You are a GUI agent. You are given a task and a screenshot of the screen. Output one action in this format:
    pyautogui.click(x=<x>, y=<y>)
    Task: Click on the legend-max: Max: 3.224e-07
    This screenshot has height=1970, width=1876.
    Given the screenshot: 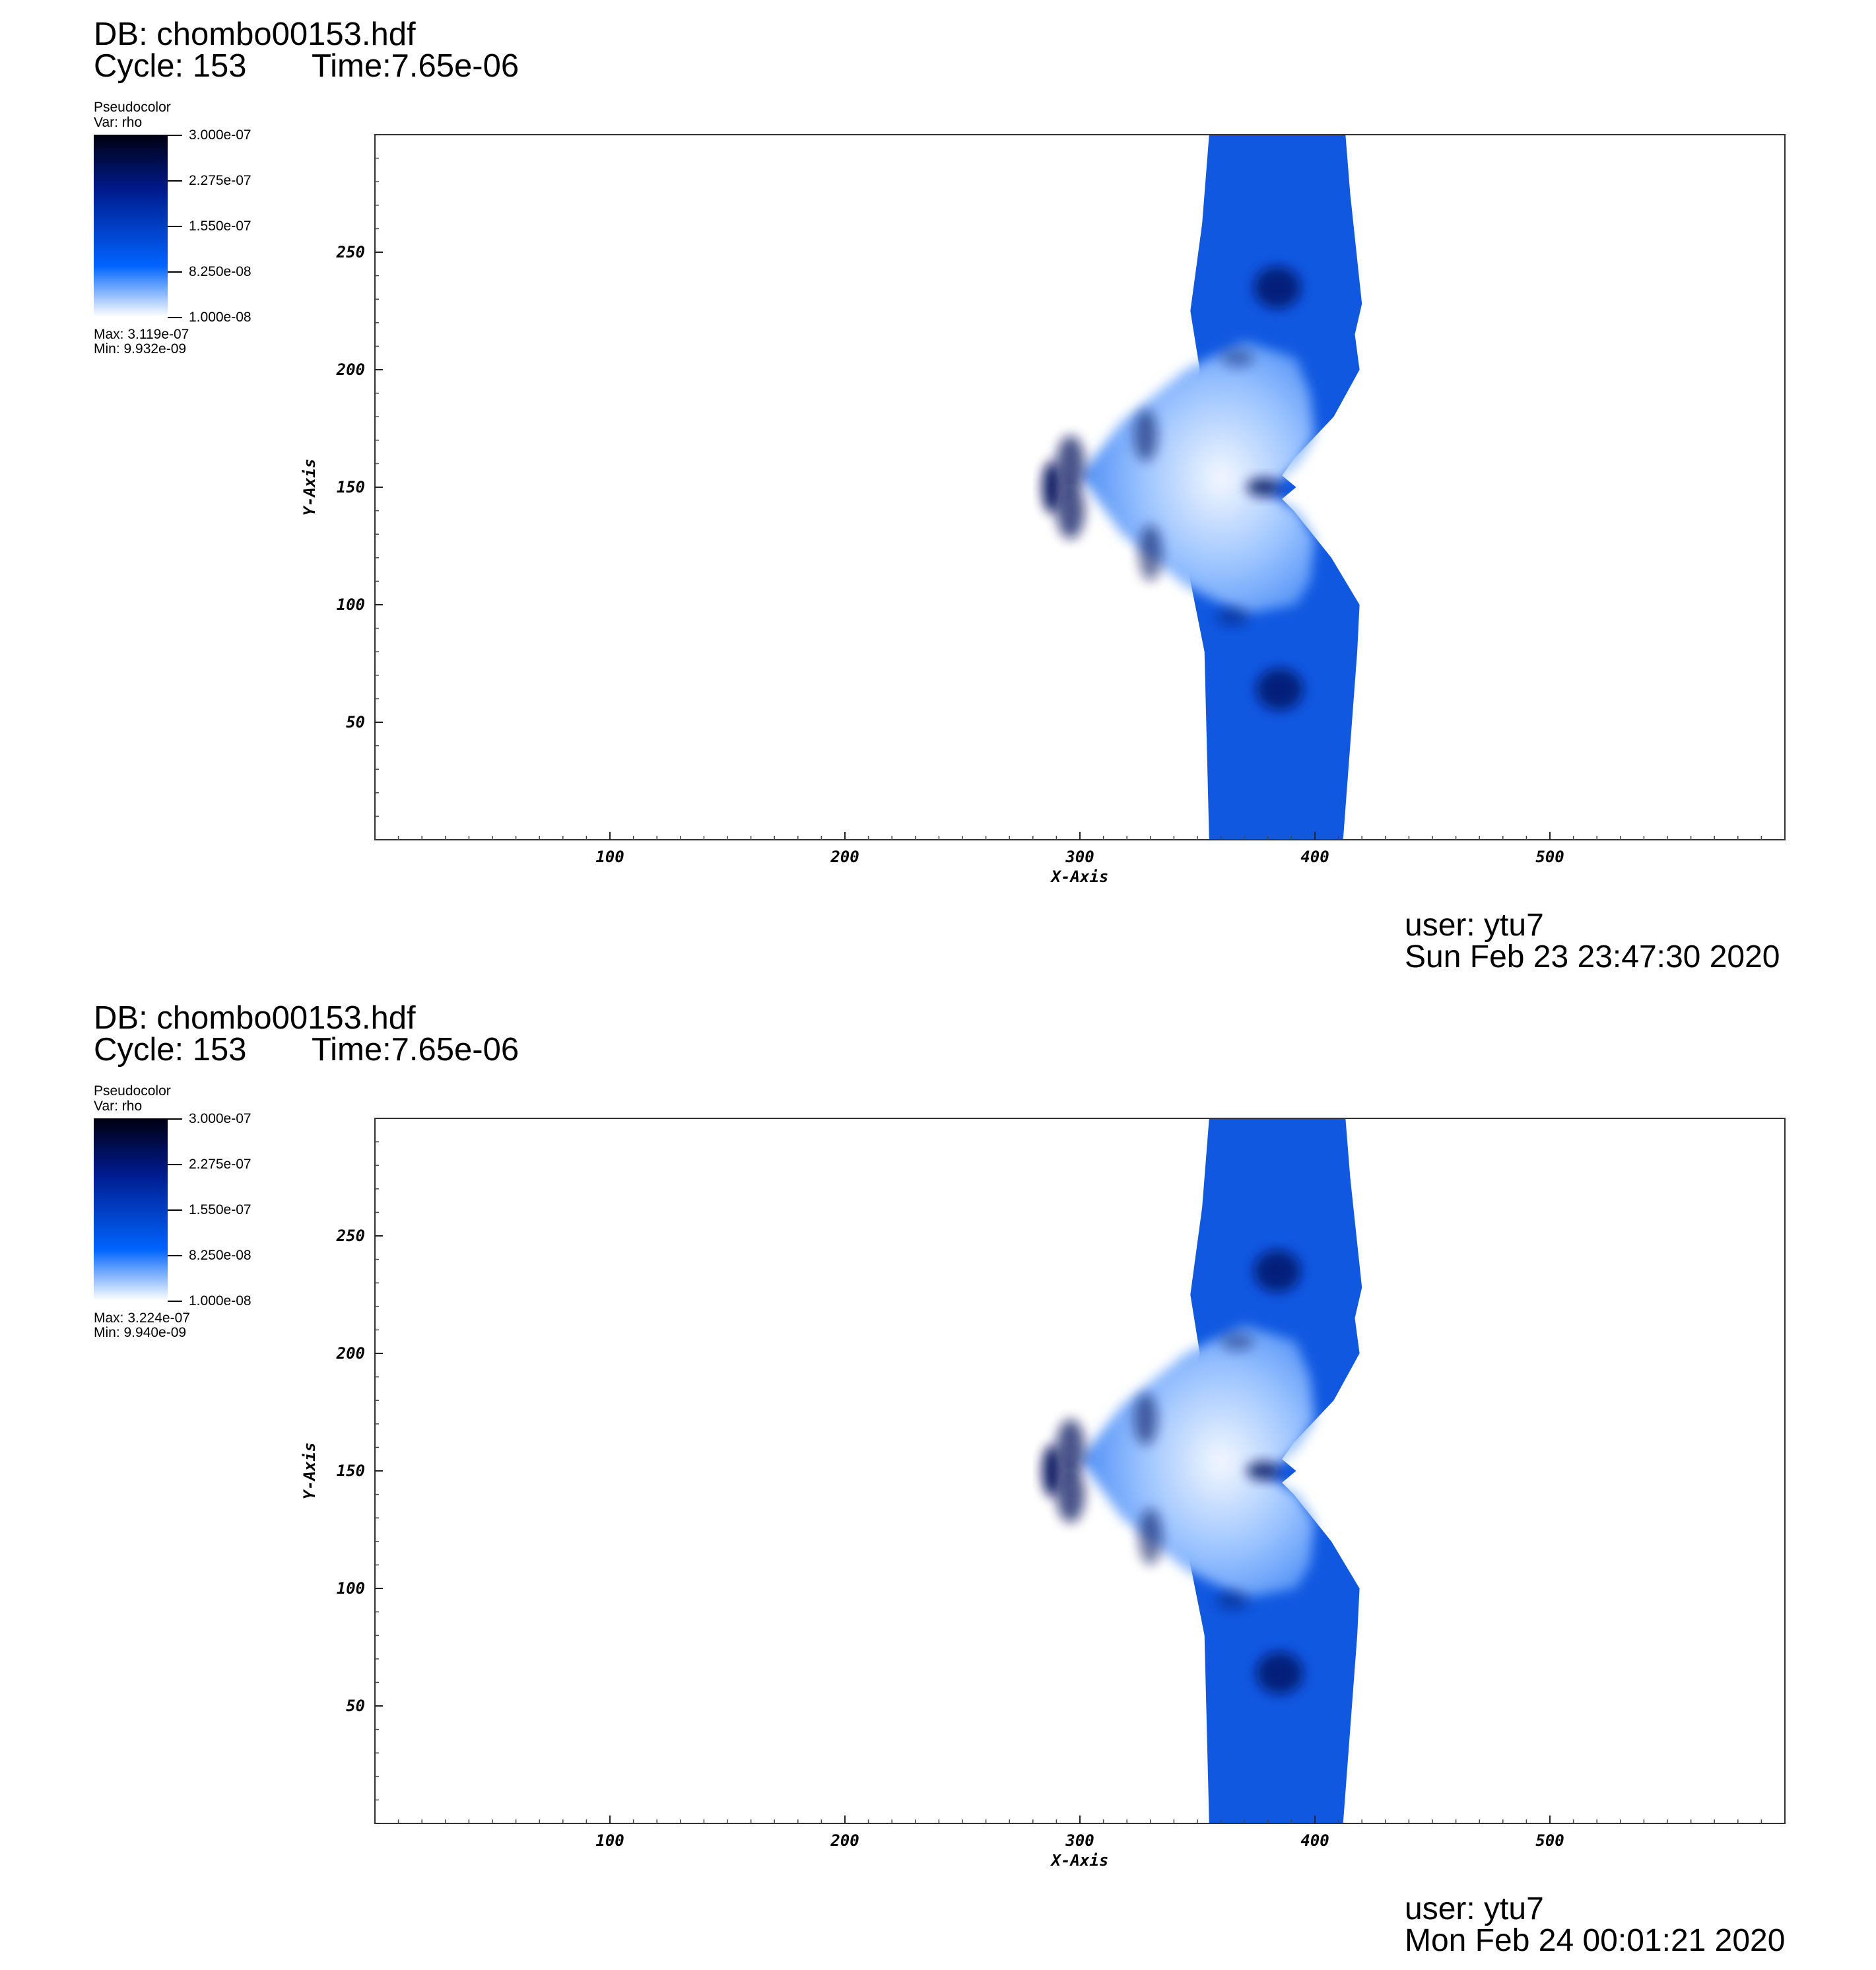 What is the action you would take?
    pyautogui.click(x=142, y=1318)
    